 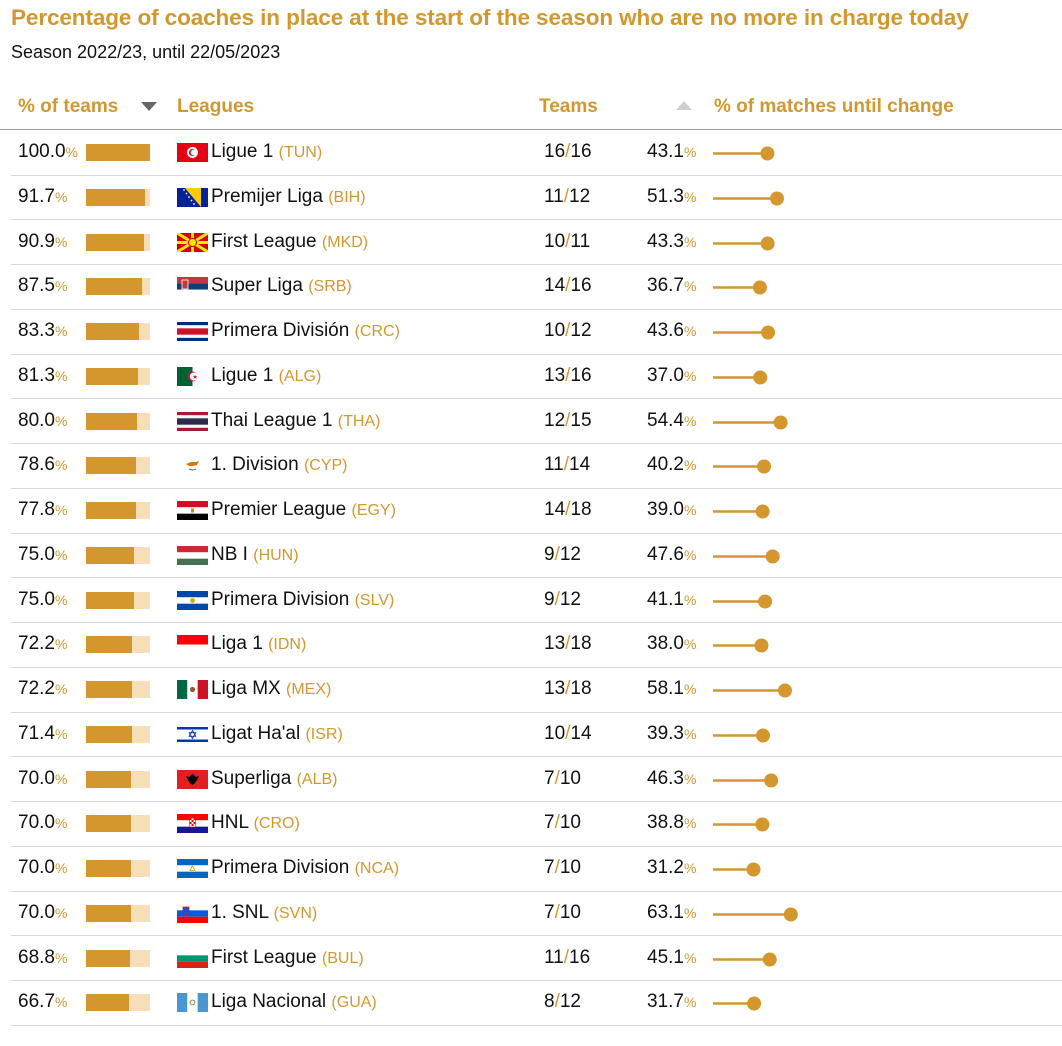 What do you see at coordinates (562, 1002) in the screenshot?
I see `teams-count: 8/12` at bounding box center [562, 1002].